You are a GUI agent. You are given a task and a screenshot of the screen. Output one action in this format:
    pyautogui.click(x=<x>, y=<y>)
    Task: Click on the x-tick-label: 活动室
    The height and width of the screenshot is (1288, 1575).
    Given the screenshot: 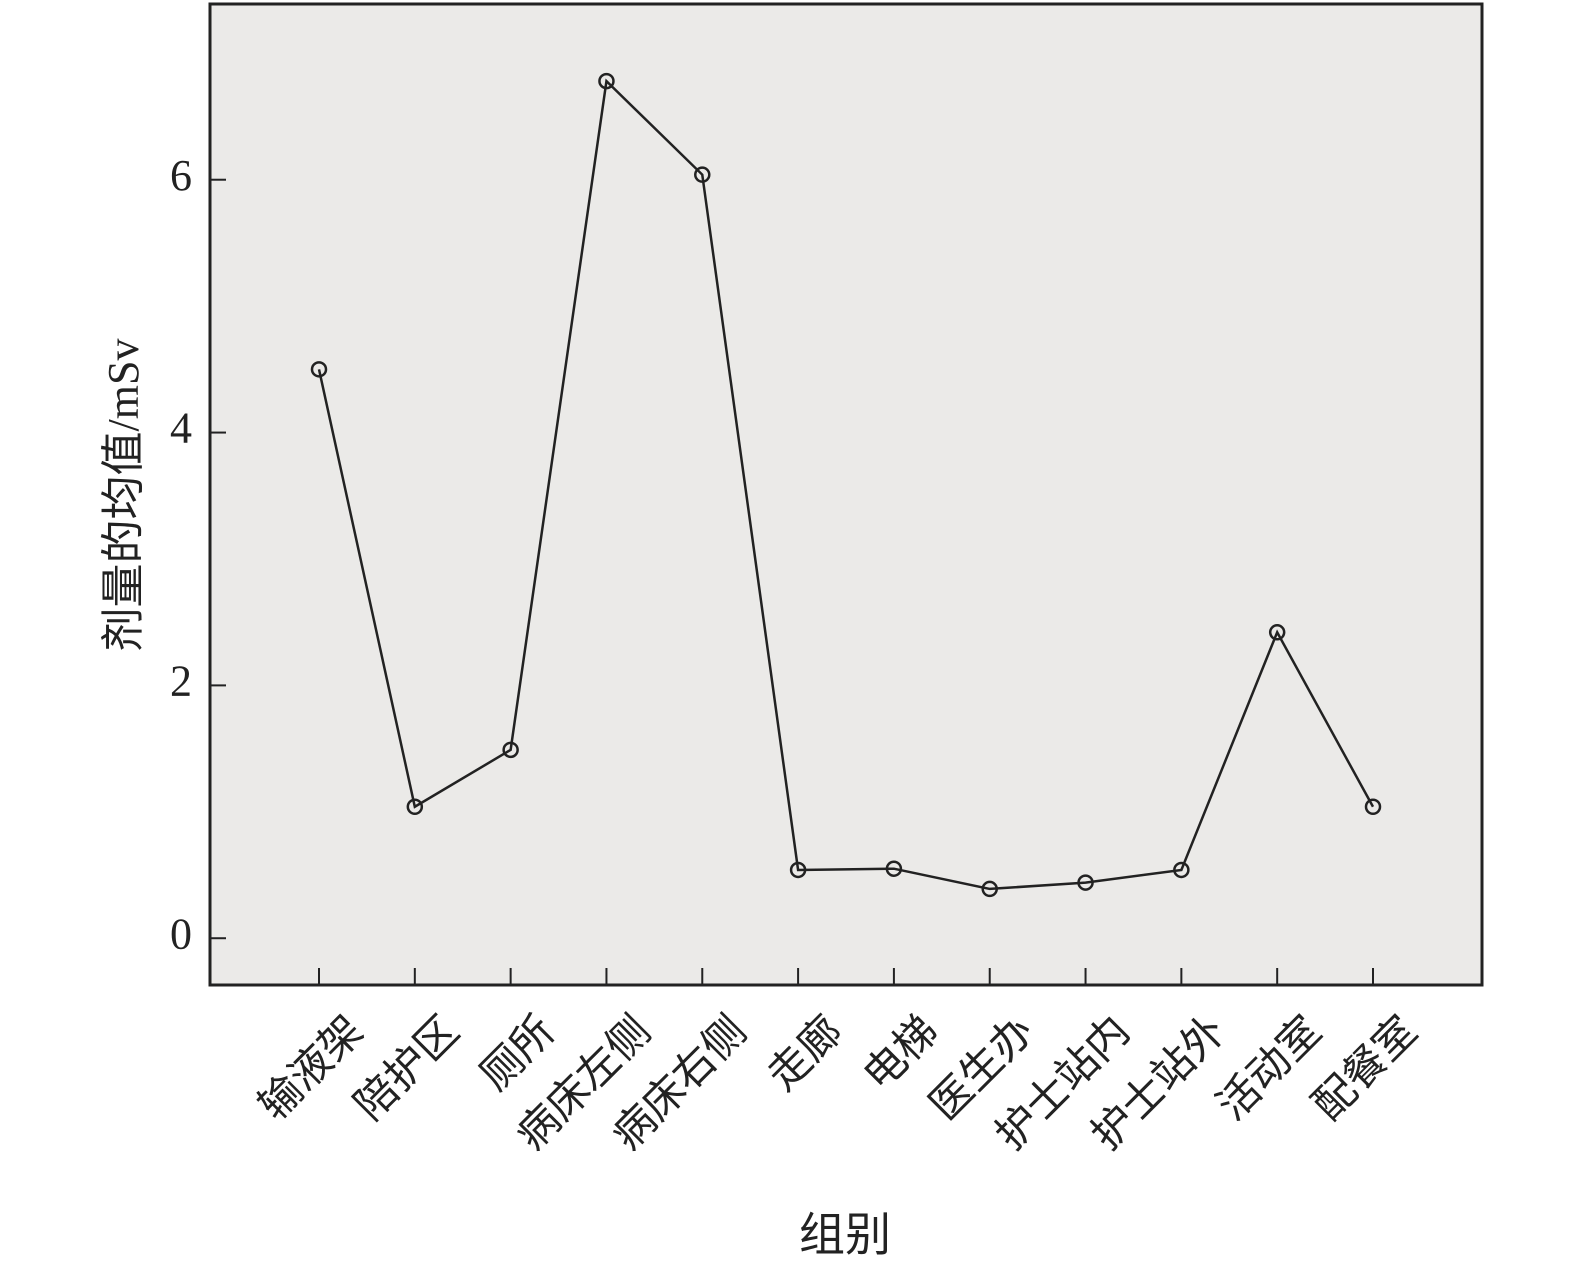 What is the action you would take?
    pyautogui.click(x=1269, y=1068)
    